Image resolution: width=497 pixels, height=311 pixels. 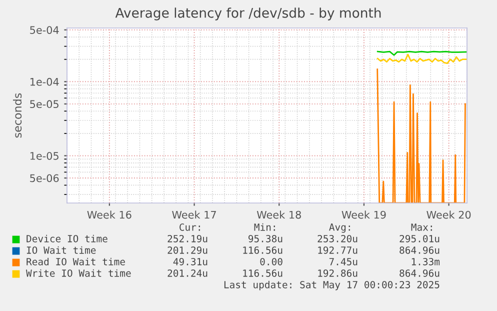 I want to click on text: Avg:, so click(x=339, y=228).